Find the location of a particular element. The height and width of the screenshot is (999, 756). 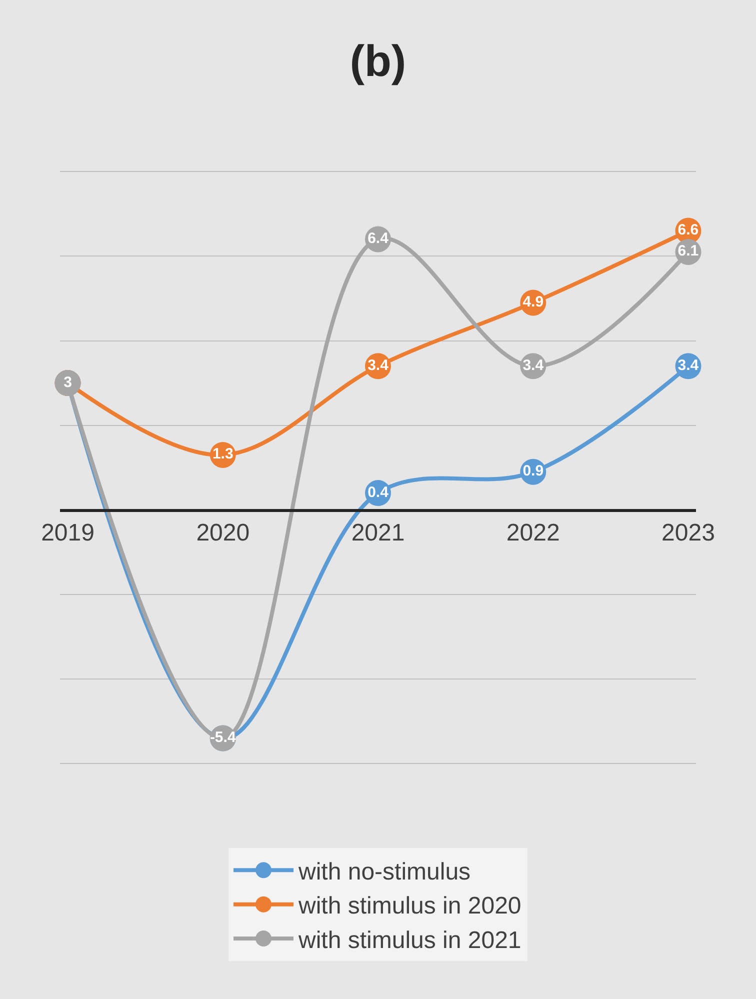

data-label: 4.9 is located at coordinates (533, 301).